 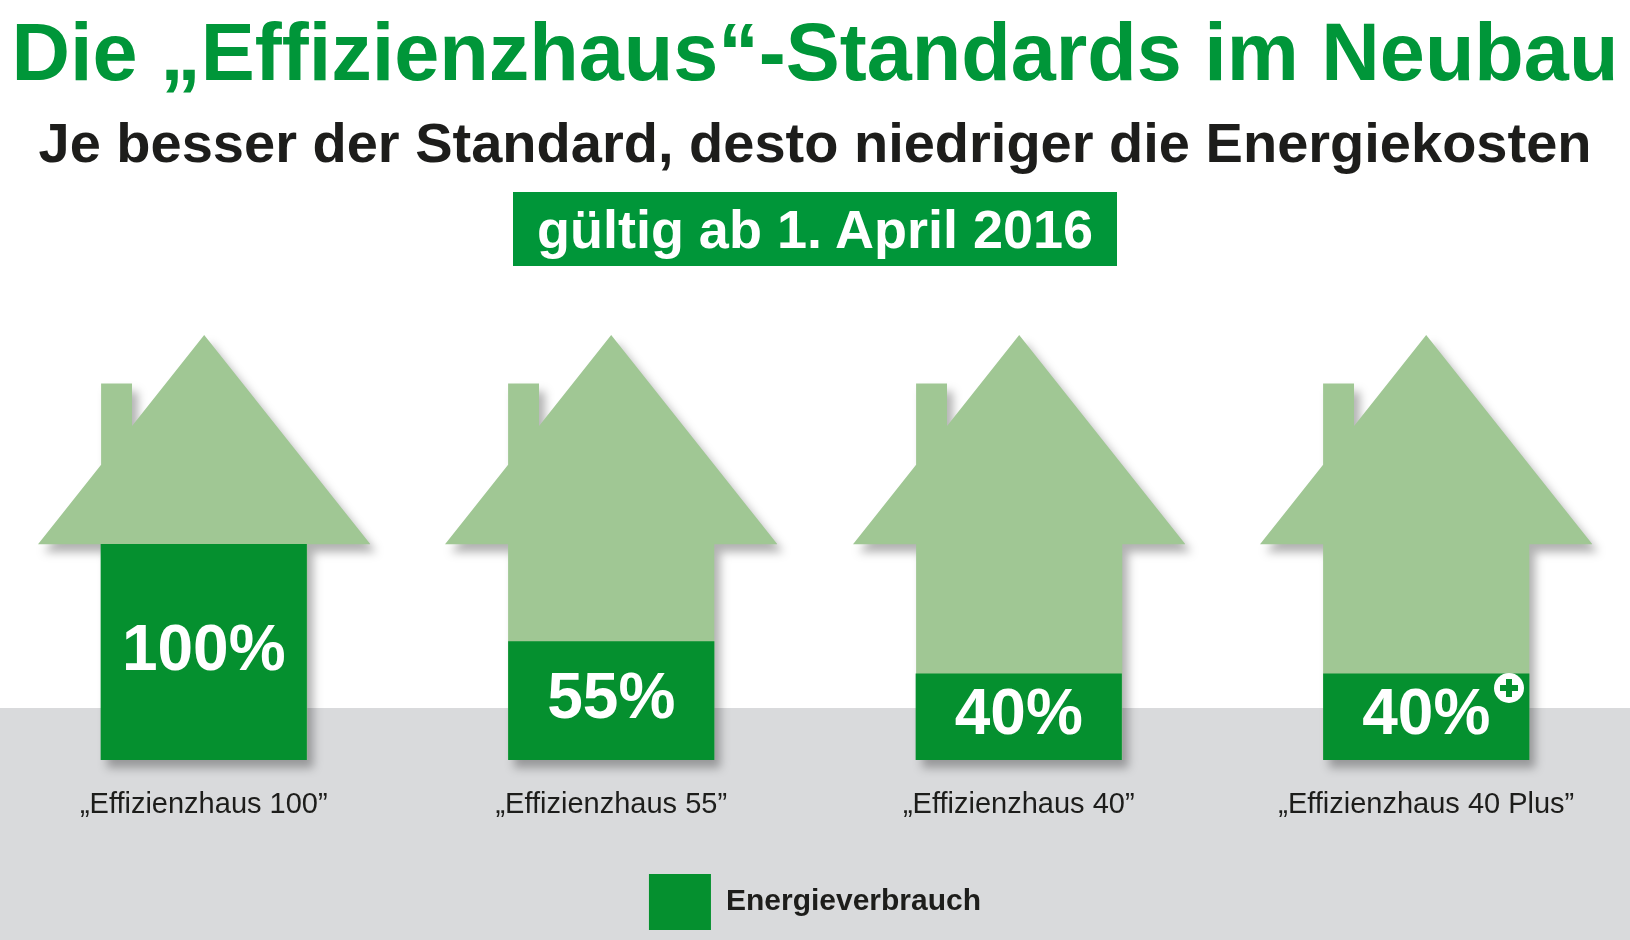 I want to click on text: gültig ab 1. April 2016, so click(x=815, y=229).